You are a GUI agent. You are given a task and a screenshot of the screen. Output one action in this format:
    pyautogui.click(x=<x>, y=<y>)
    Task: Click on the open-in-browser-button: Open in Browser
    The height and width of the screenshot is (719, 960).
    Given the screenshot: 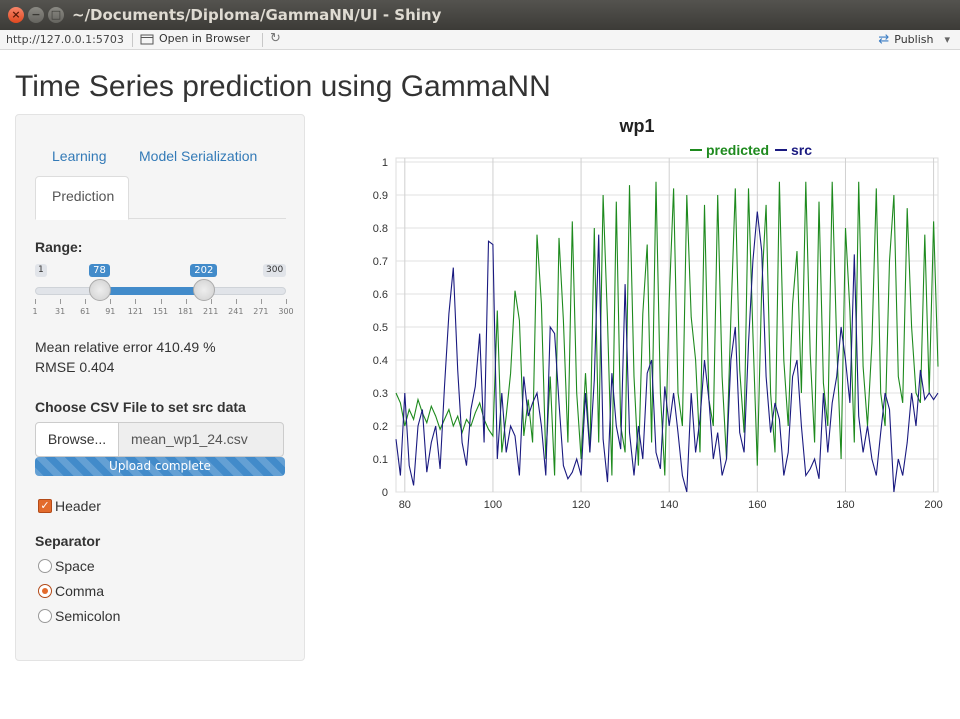 What is the action you would take?
    pyautogui.click(x=195, y=38)
    